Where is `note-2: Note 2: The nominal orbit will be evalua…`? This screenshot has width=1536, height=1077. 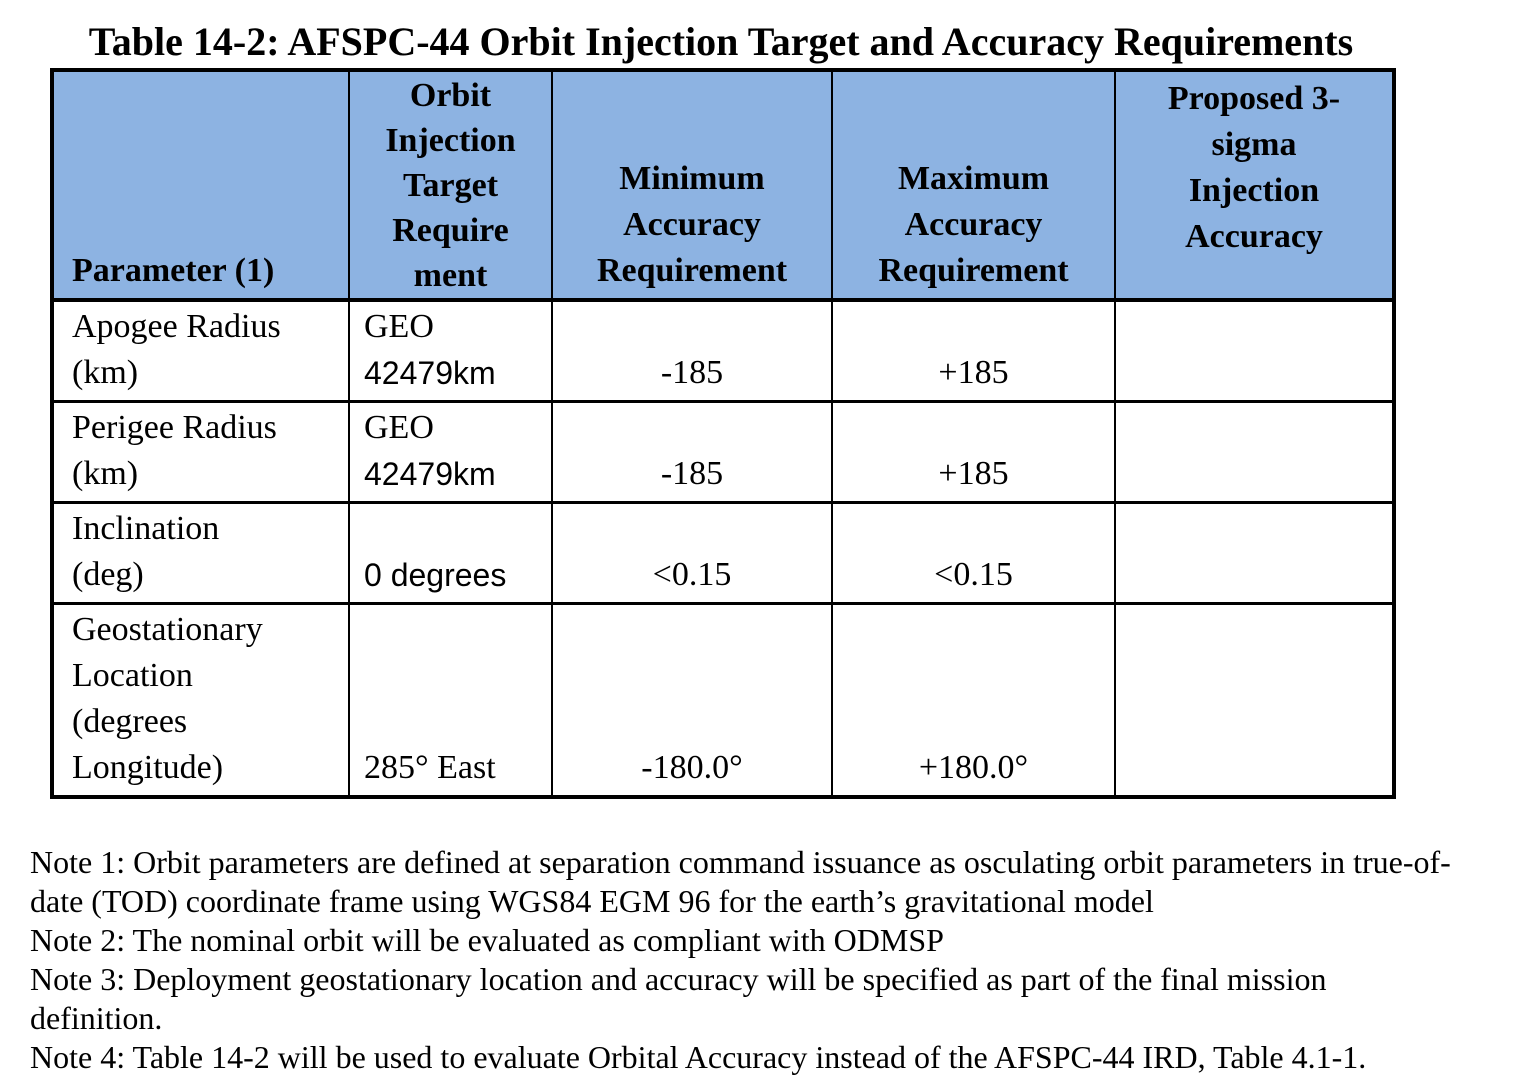
note-2: Note 2: The nominal orbit will be evalua… is located at coordinates (487, 940).